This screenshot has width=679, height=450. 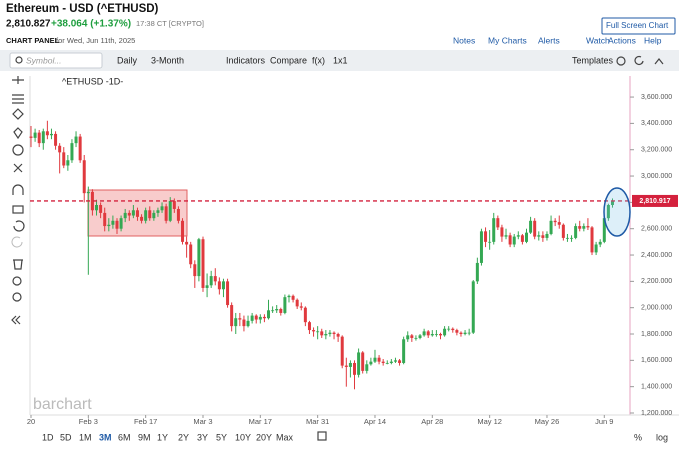 I want to click on theme-icon, so click(x=639, y=60).